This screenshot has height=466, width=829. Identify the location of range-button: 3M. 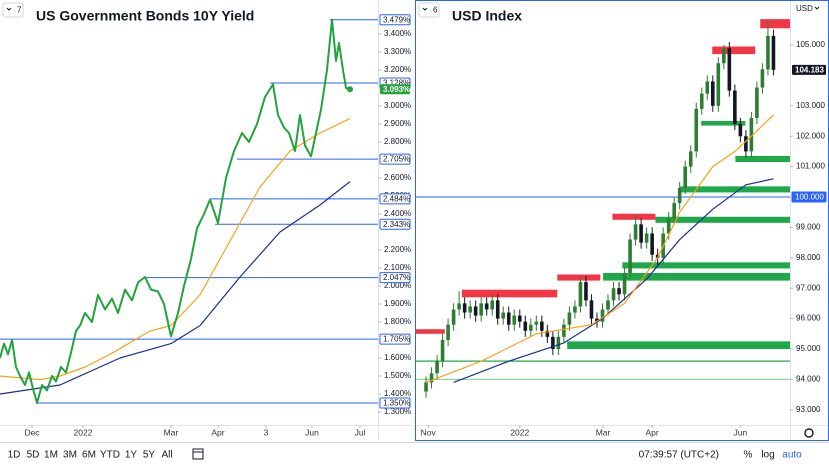
(70, 455).